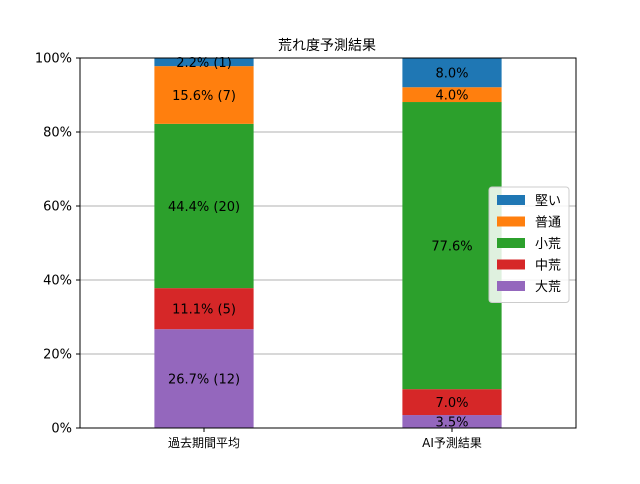 The height and width of the screenshot is (484, 640). Describe the element at coordinates (61, 429) in the screenshot. I see `y-tick-label: 0%` at that location.